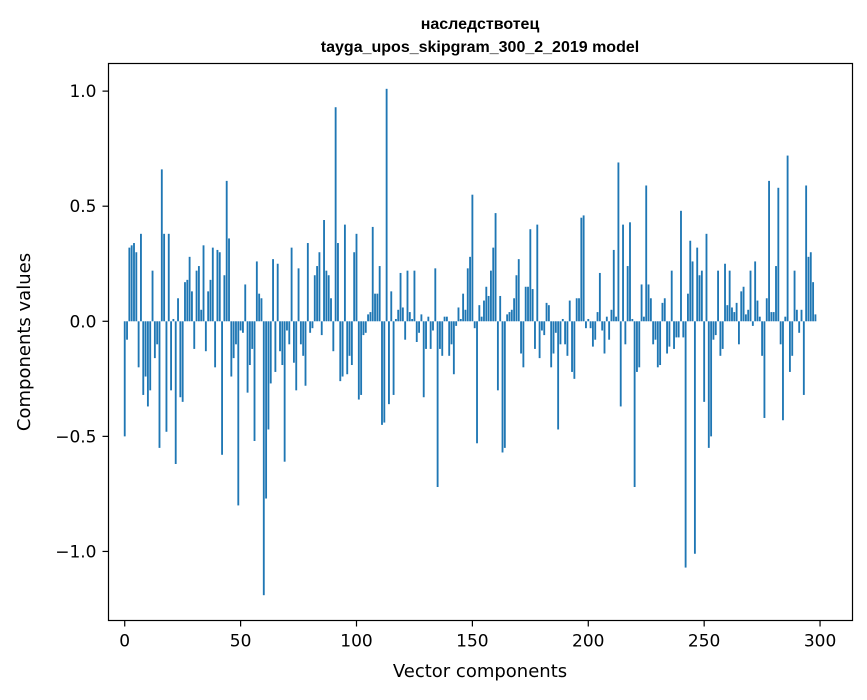  What do you see at coordinates (356, 642) in the screenshot?
I see `x-tick-label: 100` at bounding box center [356, 642].